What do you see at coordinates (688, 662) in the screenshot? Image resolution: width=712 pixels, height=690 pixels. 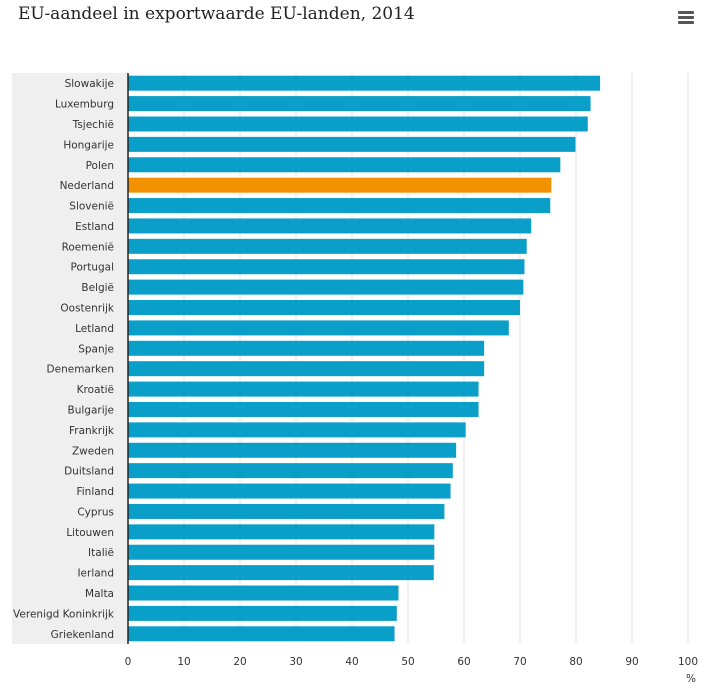 I see `x-tick-label: 100` at bounding box center [688, 662].